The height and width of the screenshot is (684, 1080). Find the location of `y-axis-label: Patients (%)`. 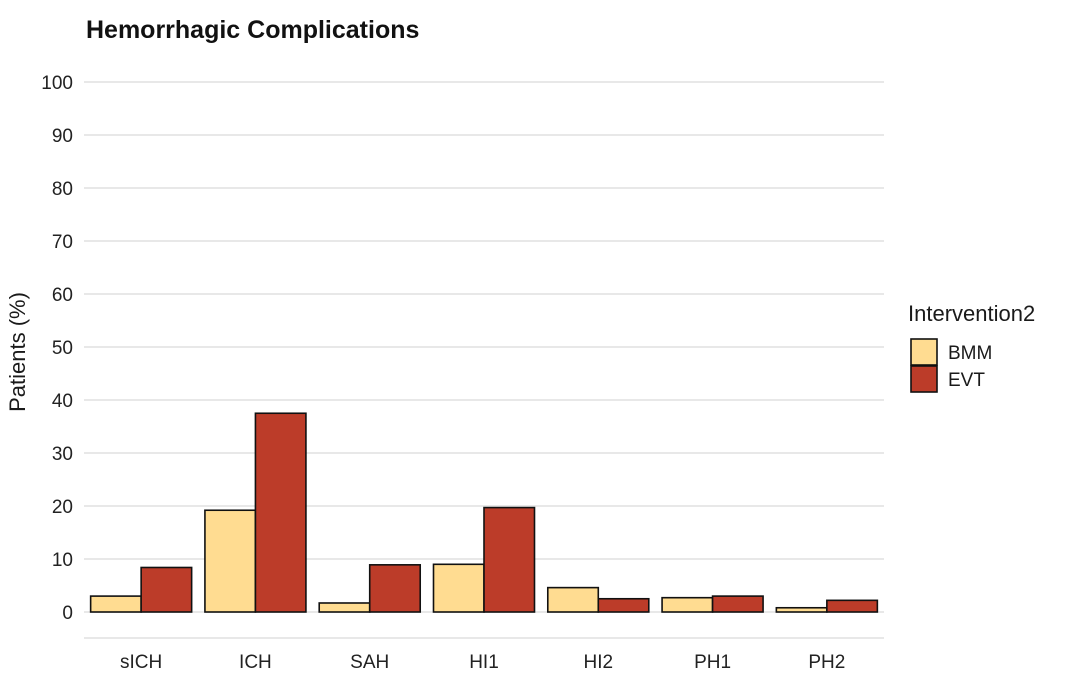

y-axis-label: Patients (%) is located at coordinates (17, 352).